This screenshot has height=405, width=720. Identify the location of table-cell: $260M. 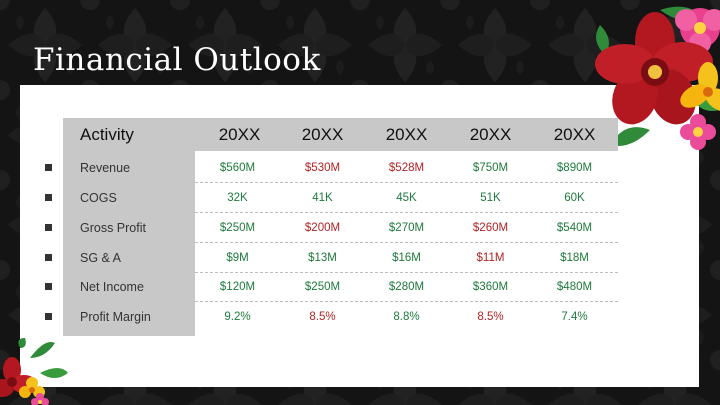
(490, 228).